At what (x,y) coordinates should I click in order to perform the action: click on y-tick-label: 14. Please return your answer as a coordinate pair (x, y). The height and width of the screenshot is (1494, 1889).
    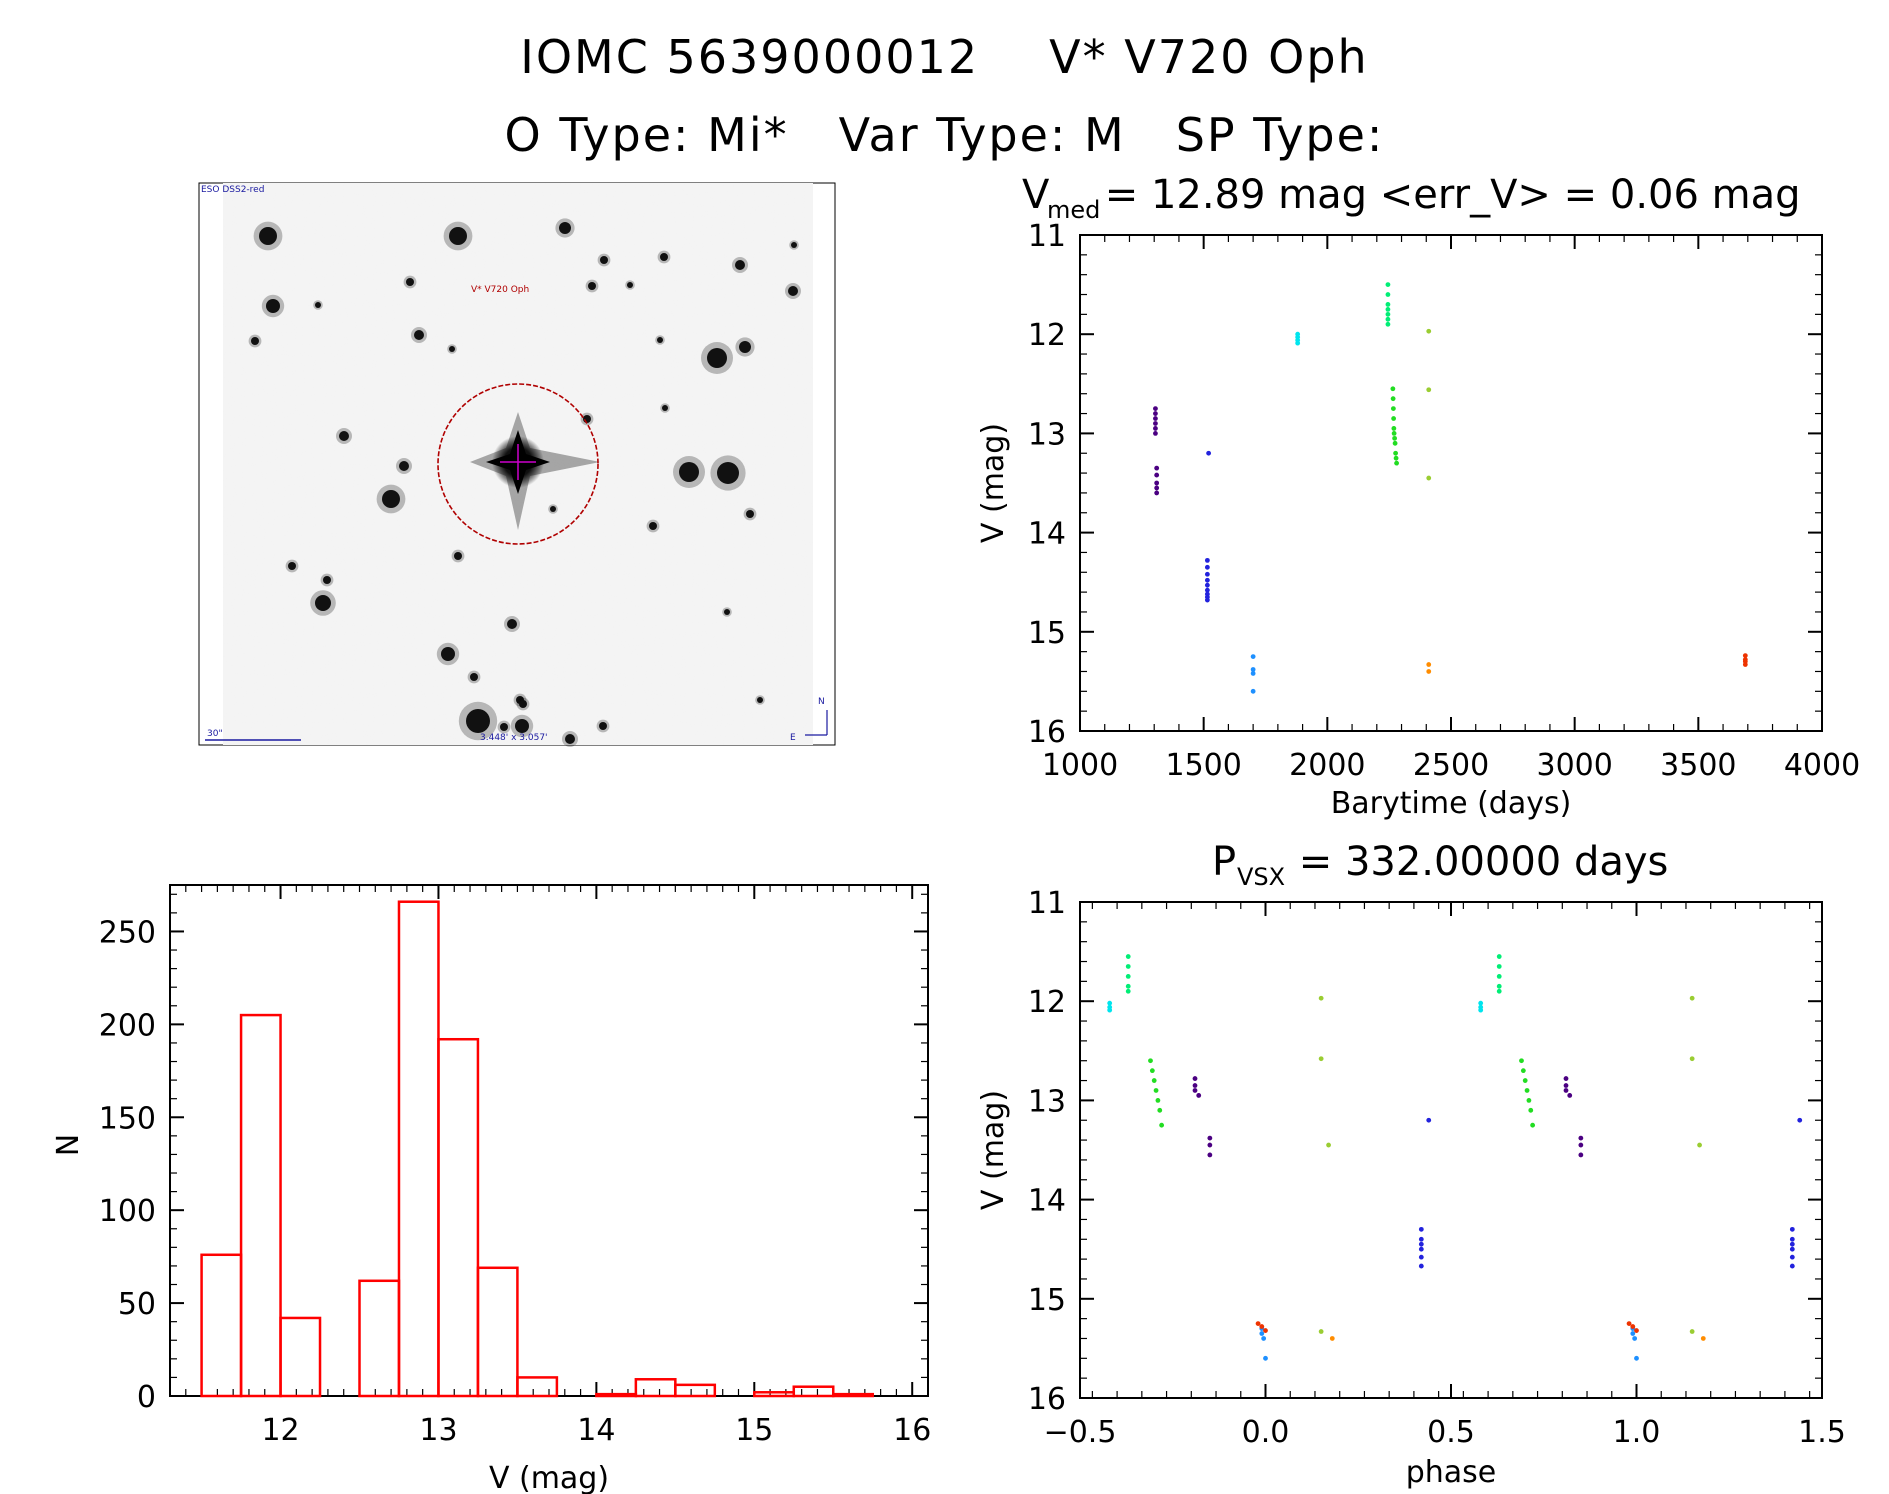
    Looking at the image, I should click on (1047, 534).